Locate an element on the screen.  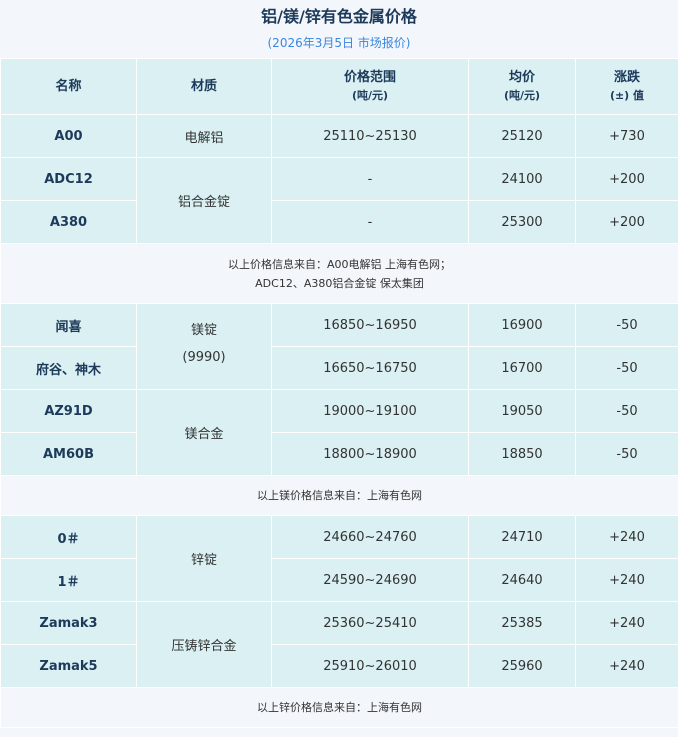
source-note-row: 以上镁价格信息来自：上海有色网 is located at coordinates (339, 495).